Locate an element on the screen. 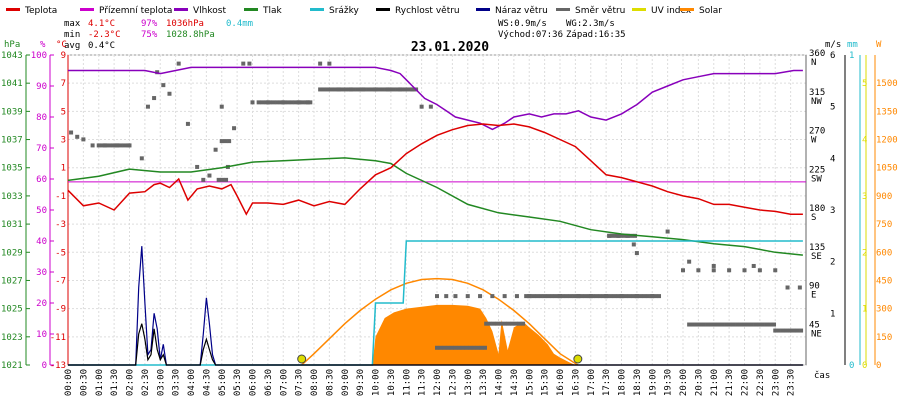 This screenshot has height=400, width=900. uv-tick-label: 0 is located at coordinates (864, 366).